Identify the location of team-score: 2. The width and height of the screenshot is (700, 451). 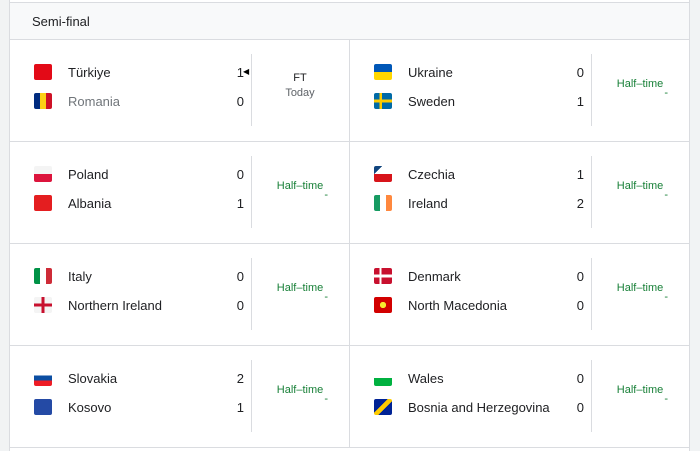
(240, 378).